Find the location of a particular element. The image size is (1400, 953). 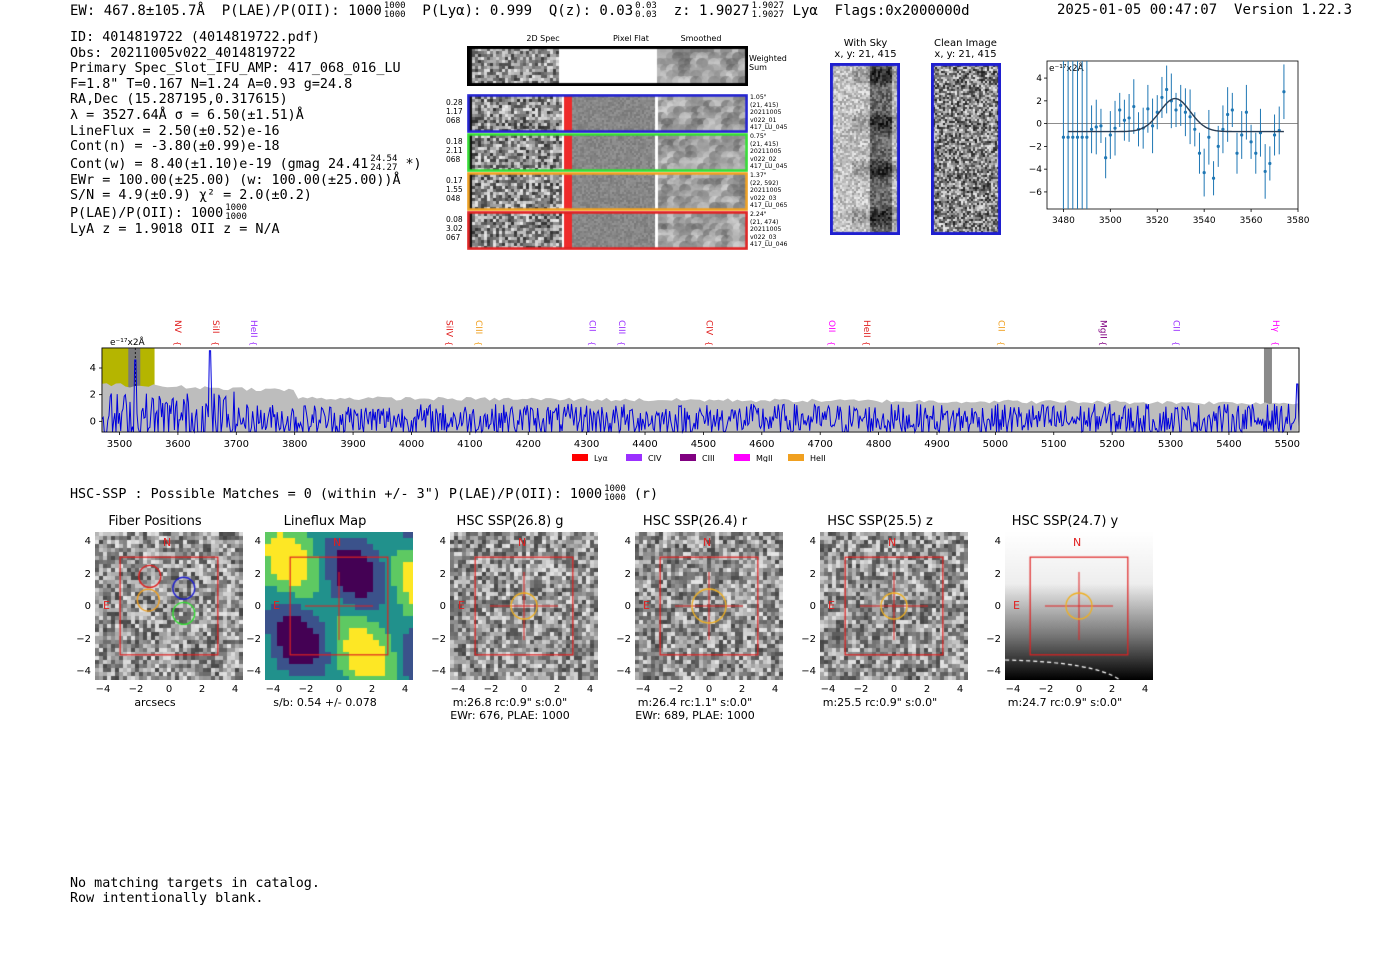

spectrum-y-tick-label: 4 is located at coordinates (93, 368).